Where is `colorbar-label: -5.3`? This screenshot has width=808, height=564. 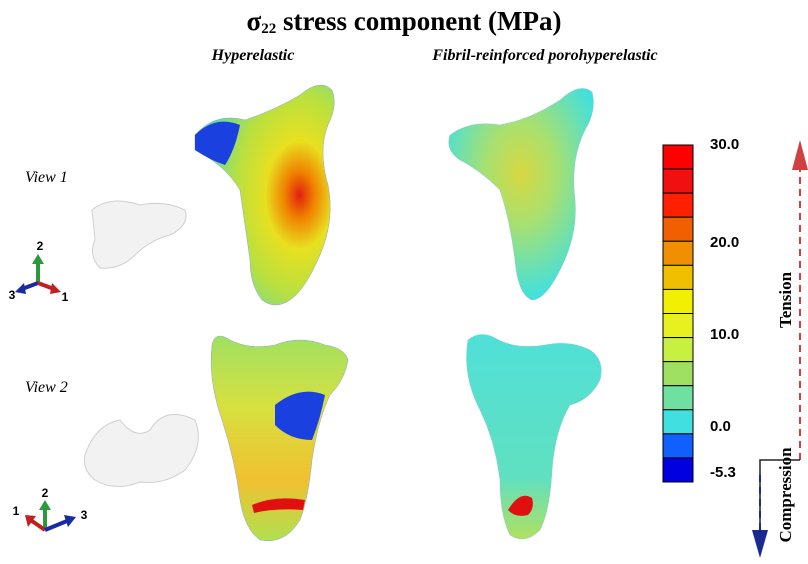
colorbar-label: -5.3 is located at coordinates (723, 472).